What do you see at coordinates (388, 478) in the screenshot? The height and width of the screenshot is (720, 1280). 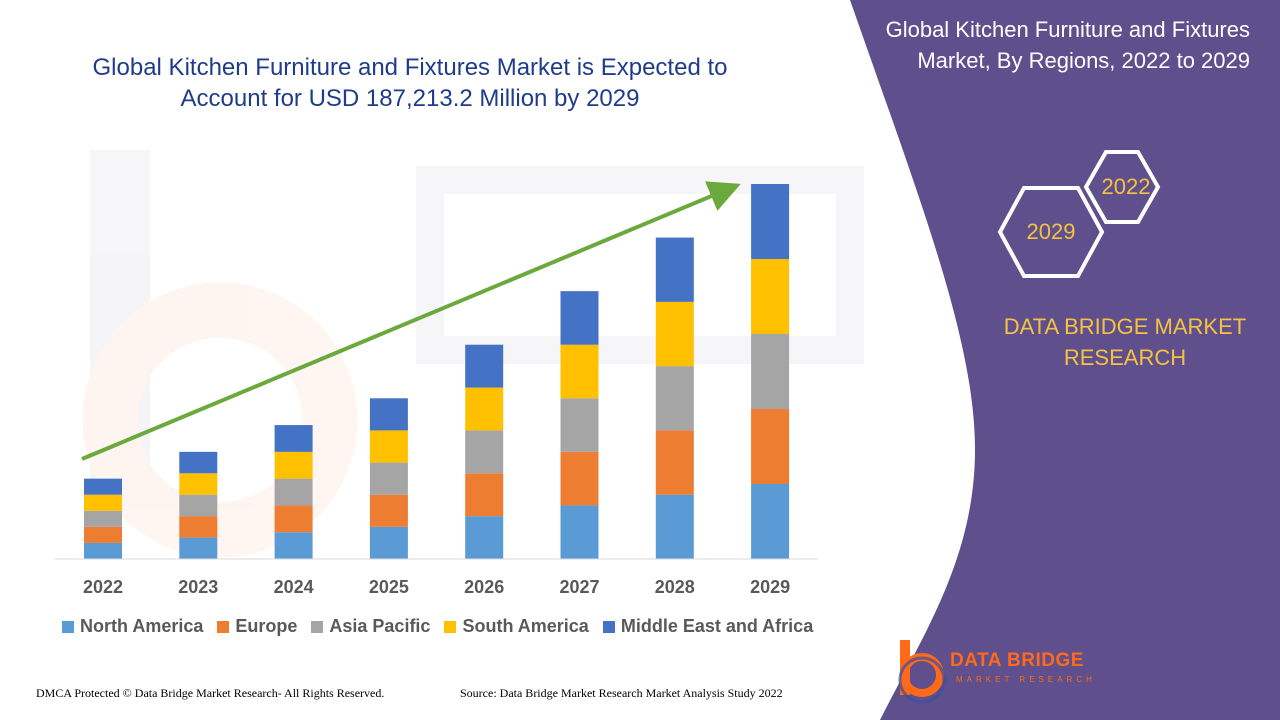 I see `bar-2025-asia-pacific` at bounding box center [388, 478].